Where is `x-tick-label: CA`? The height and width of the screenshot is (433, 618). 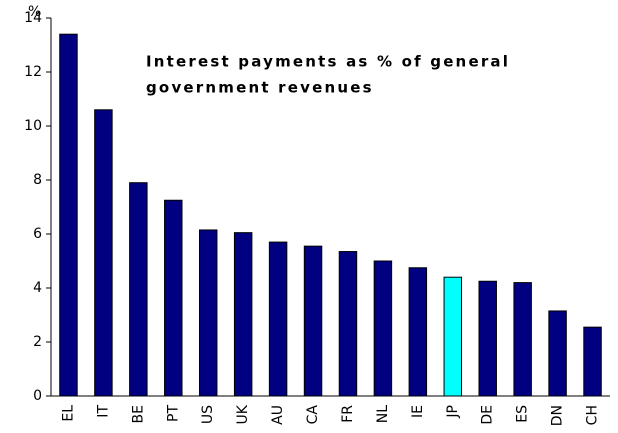 x-tick-label: CA is located at coordinates (313, 415).